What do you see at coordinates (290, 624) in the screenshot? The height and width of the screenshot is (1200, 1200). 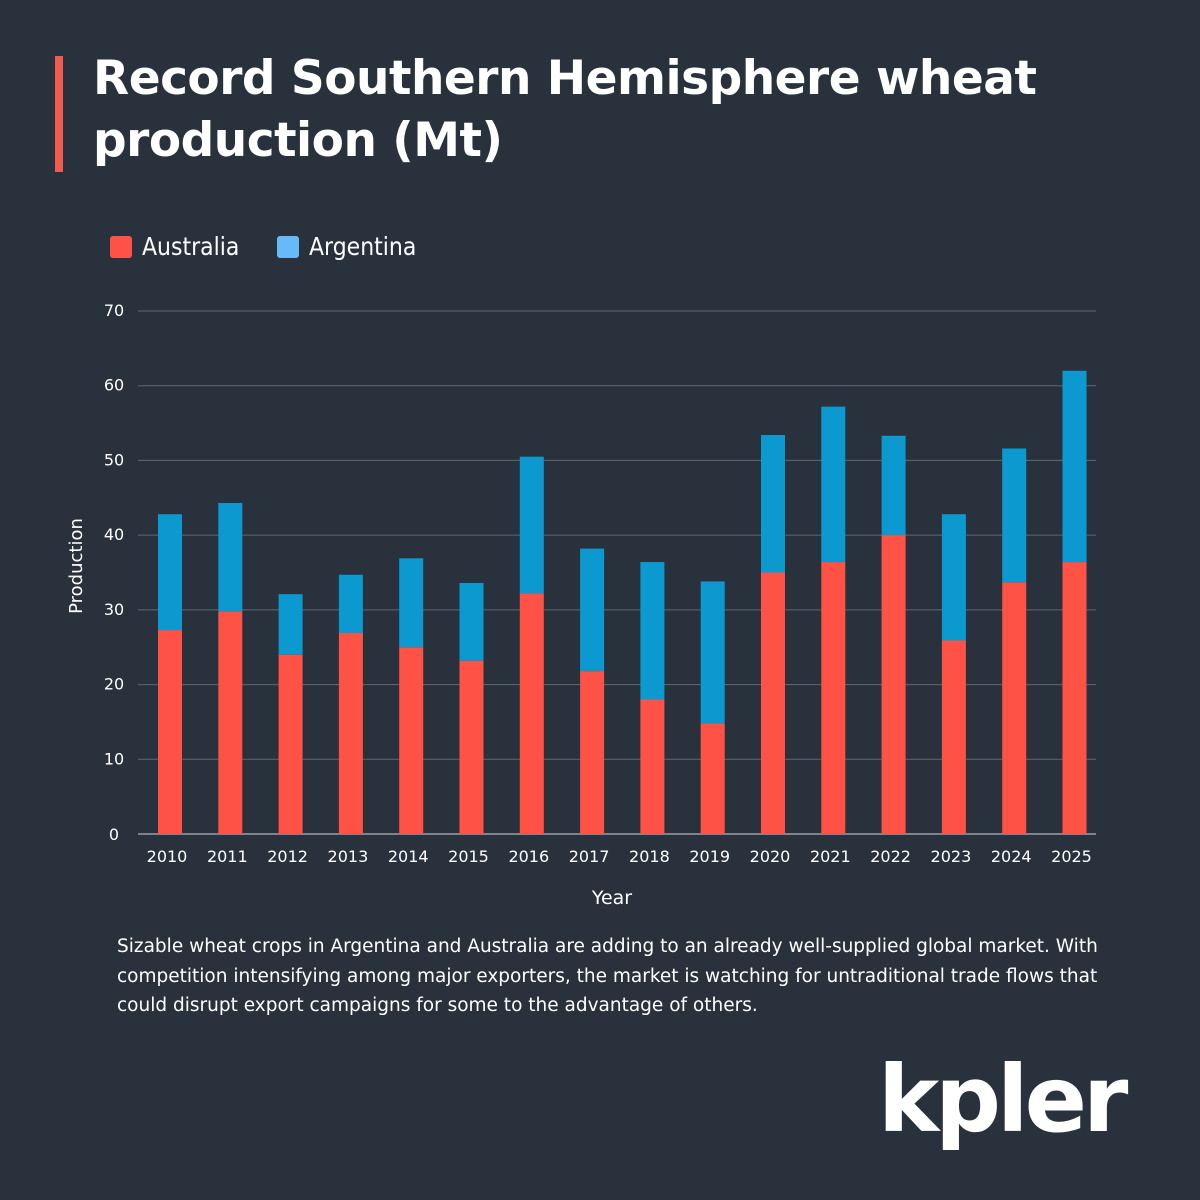 I see `bar-argentina-2012` at bounding box center [290, 624].